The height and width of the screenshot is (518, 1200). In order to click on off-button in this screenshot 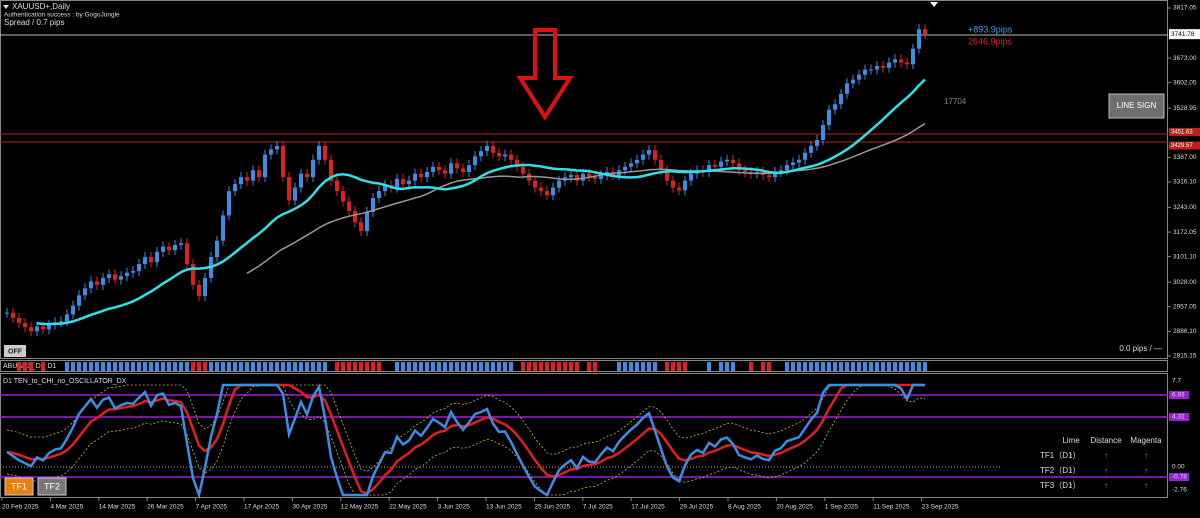, I will do `click(15, 351)`.